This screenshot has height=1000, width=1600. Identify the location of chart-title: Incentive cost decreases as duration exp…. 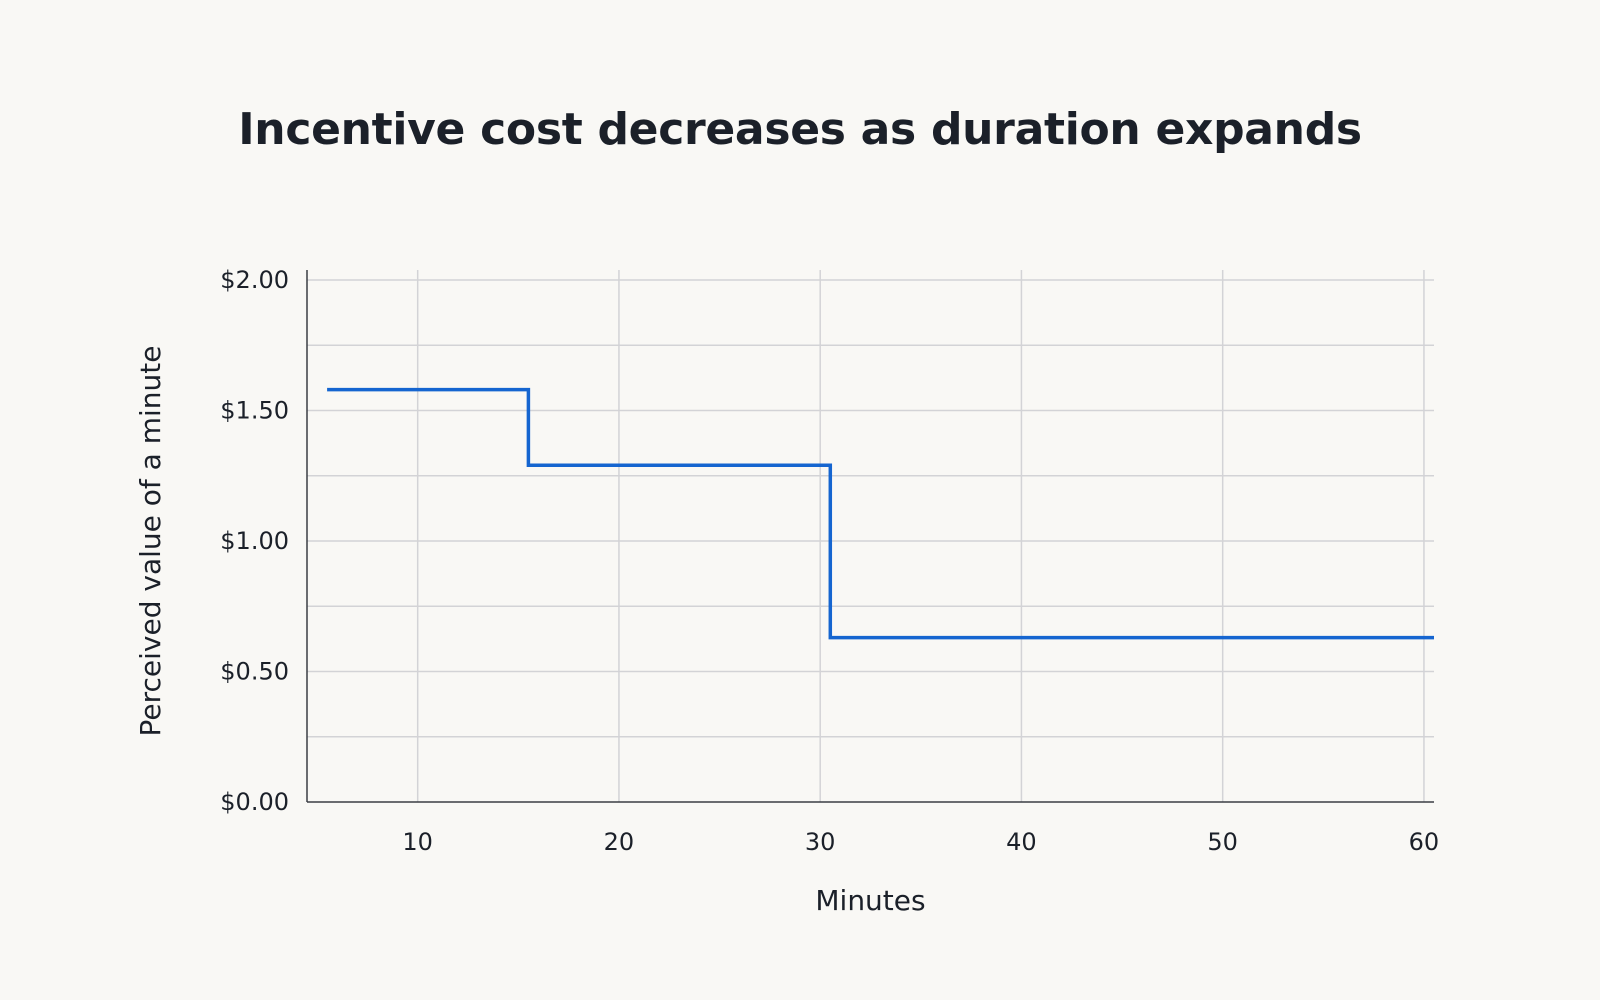
(800, 129).